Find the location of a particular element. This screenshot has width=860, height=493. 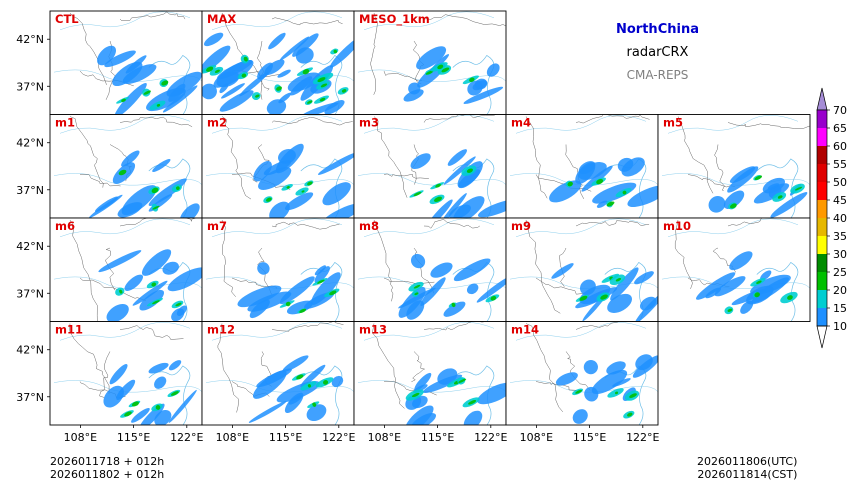

panel-label-m2: m2 is located at coordinates (217, 123).